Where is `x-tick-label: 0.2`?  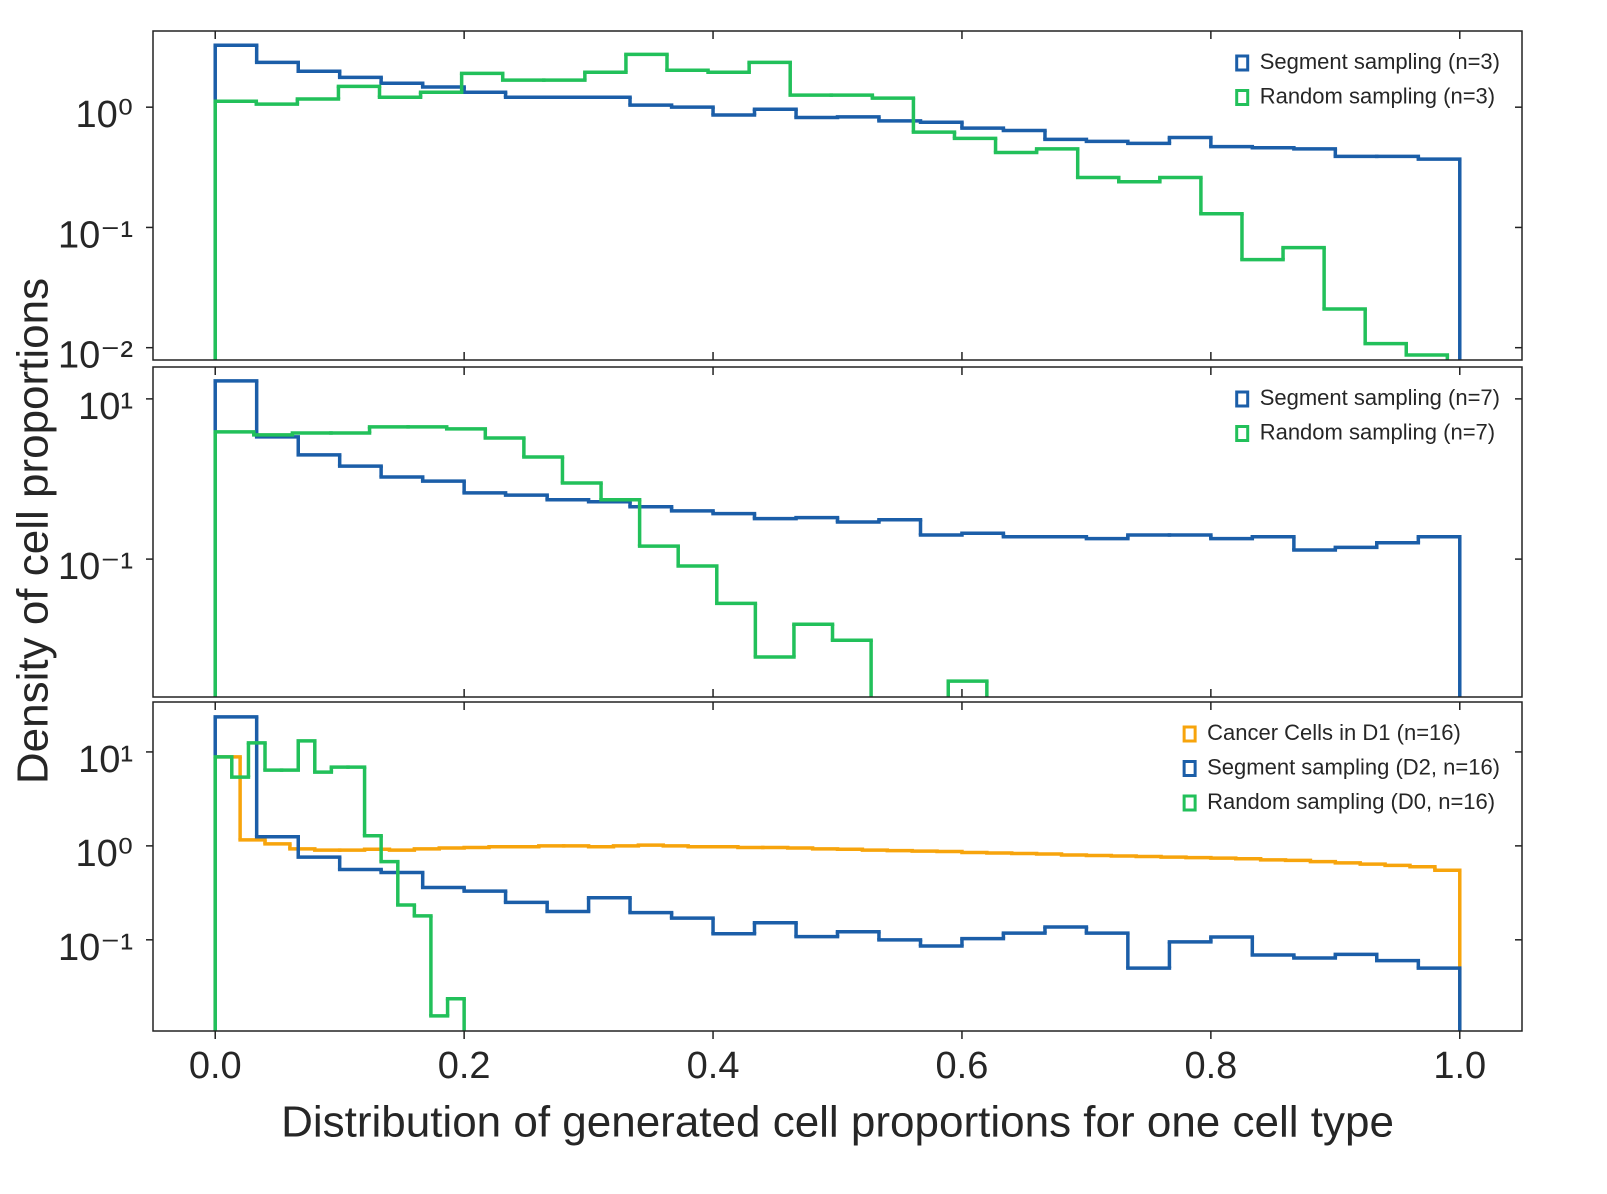 x-tick-label: 0.2 is located at coordinates (464, 1066).